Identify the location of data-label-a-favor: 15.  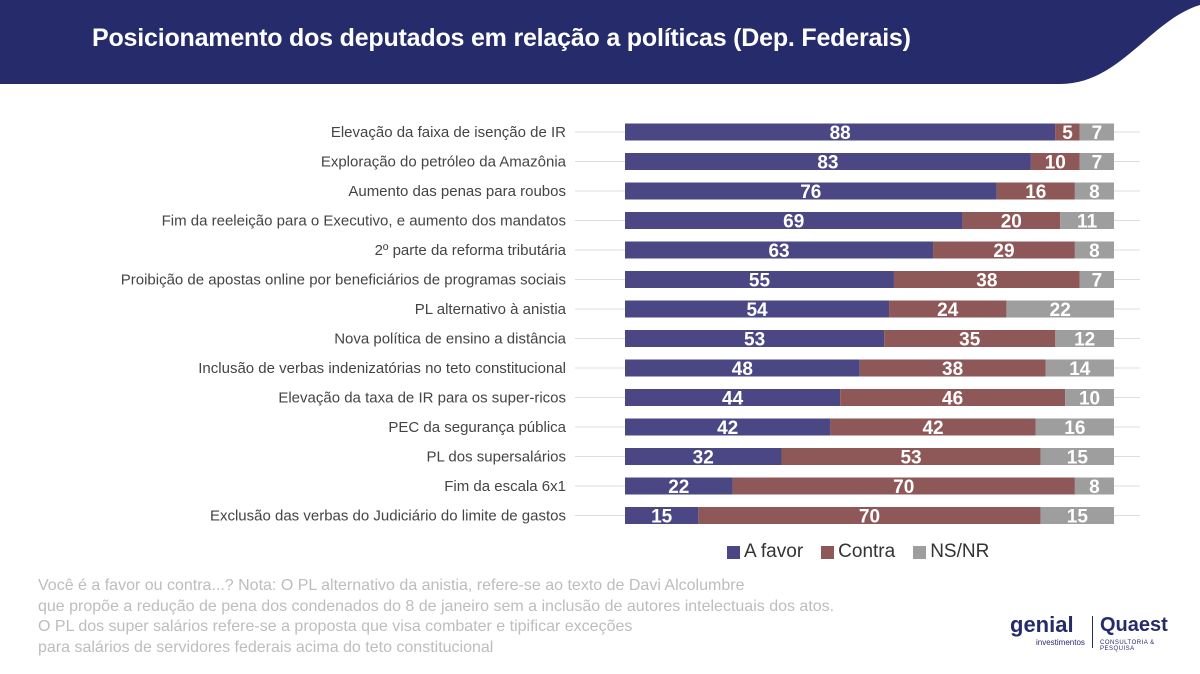
(662, 517).